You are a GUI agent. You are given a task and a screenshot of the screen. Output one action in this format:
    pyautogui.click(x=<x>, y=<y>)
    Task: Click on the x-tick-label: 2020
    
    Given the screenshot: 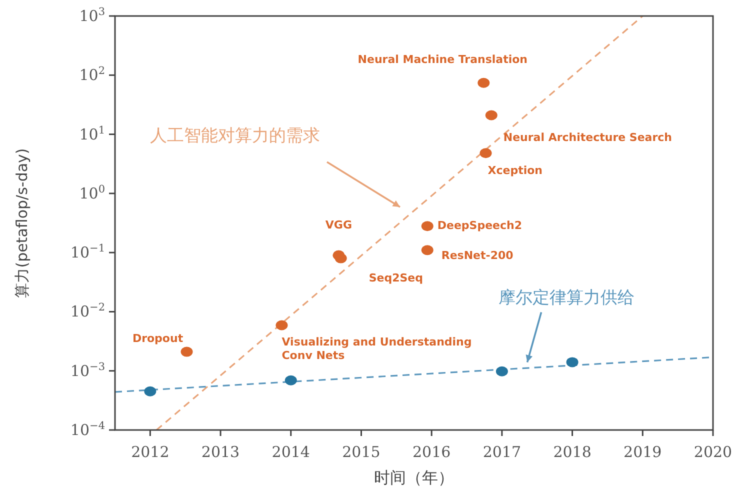 What is the action you would take?
    pyautogui.click(x=713, y=452)
    